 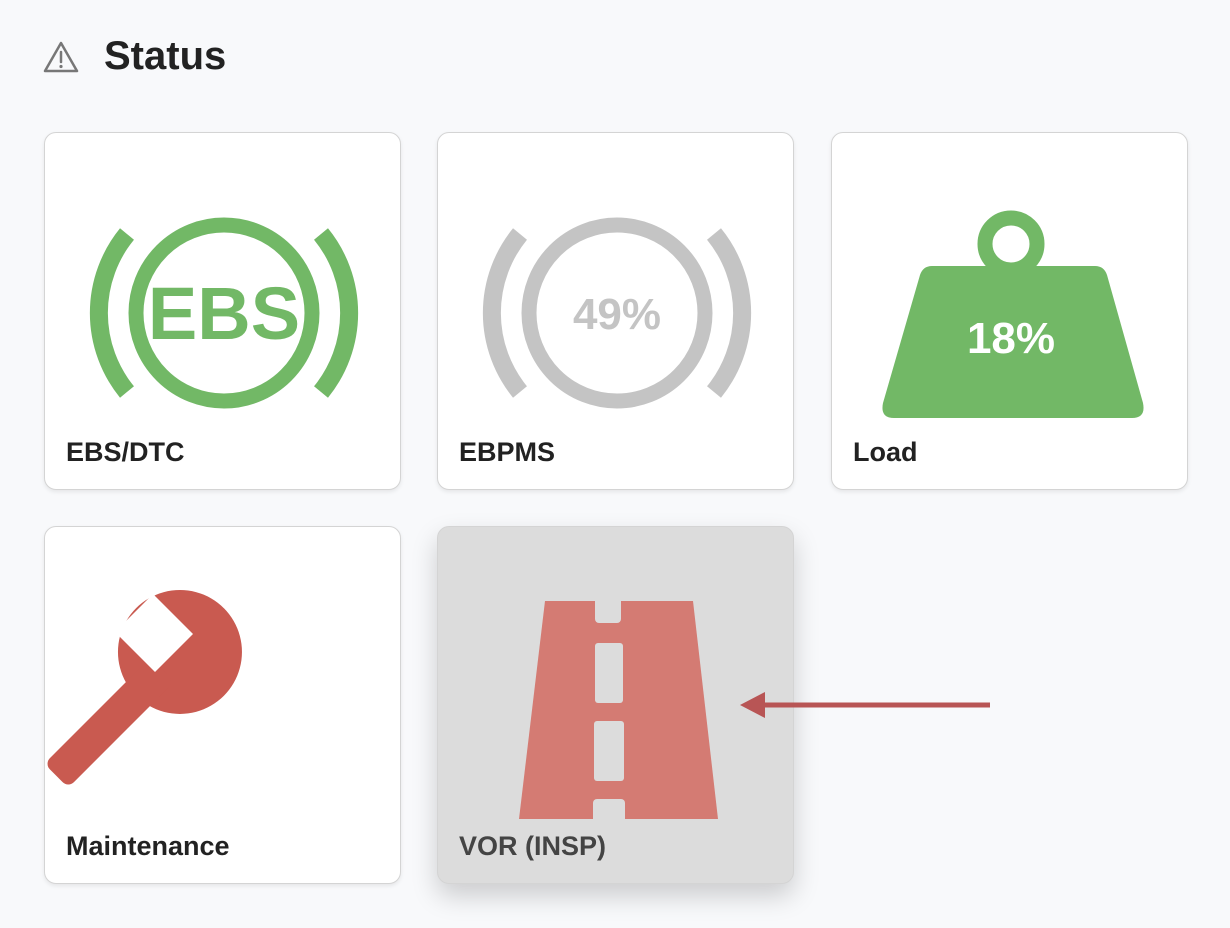 I want to click on ebs-icon: EBS, so click(x=224, y=313).